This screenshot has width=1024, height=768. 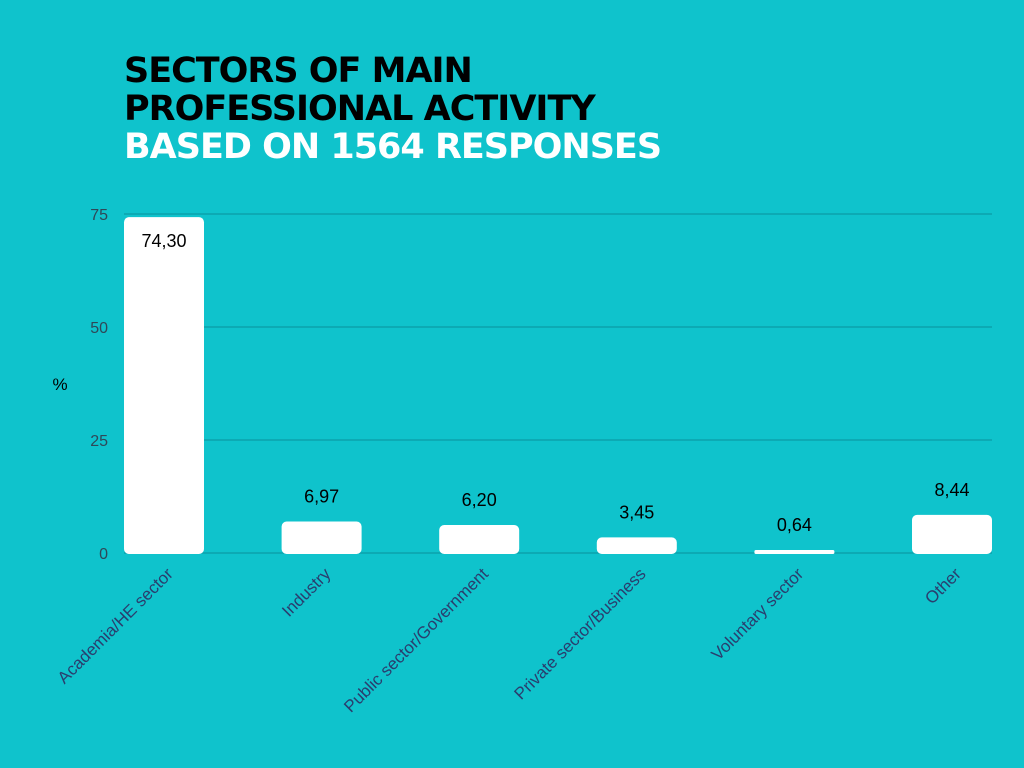 I want to click on title-line-1: SECTORS OF MAIN, so click(x=298, y=71).